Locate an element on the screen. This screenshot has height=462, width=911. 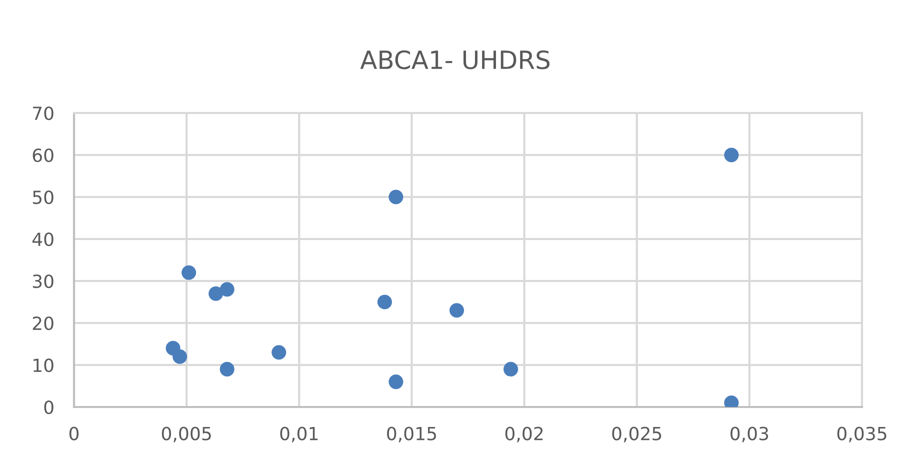
y-tick-label: 20 is located at coordinates (43, 323).